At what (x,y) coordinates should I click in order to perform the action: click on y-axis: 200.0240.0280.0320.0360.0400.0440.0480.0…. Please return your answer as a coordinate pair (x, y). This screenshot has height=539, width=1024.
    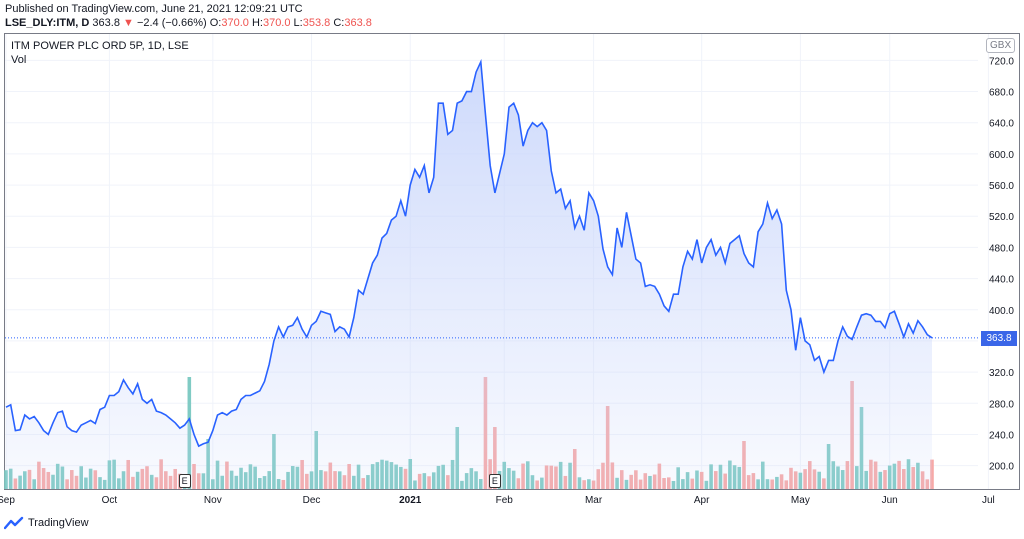
    Looking at the image, I should click on (1001, 264).